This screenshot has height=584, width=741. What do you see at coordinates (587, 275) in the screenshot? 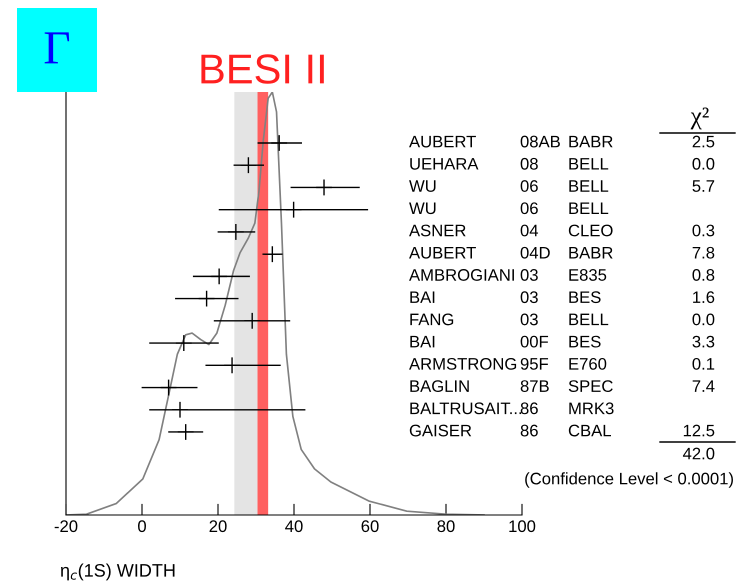
I see `text: E835` at bounding box center [587, 275].